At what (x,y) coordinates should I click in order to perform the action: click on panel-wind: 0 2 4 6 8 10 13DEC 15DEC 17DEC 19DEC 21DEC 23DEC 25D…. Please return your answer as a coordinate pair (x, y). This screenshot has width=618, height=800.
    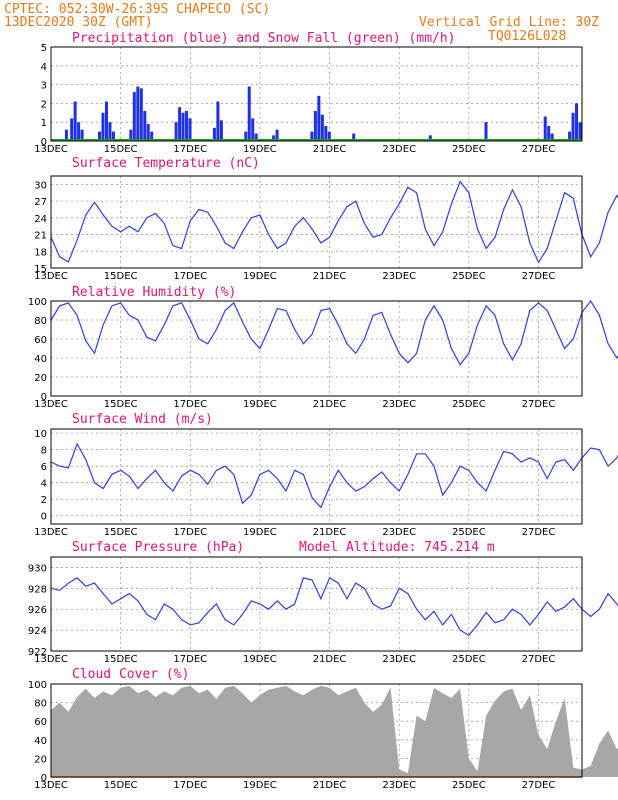
    Looking at the image, I should click on (326, 475).